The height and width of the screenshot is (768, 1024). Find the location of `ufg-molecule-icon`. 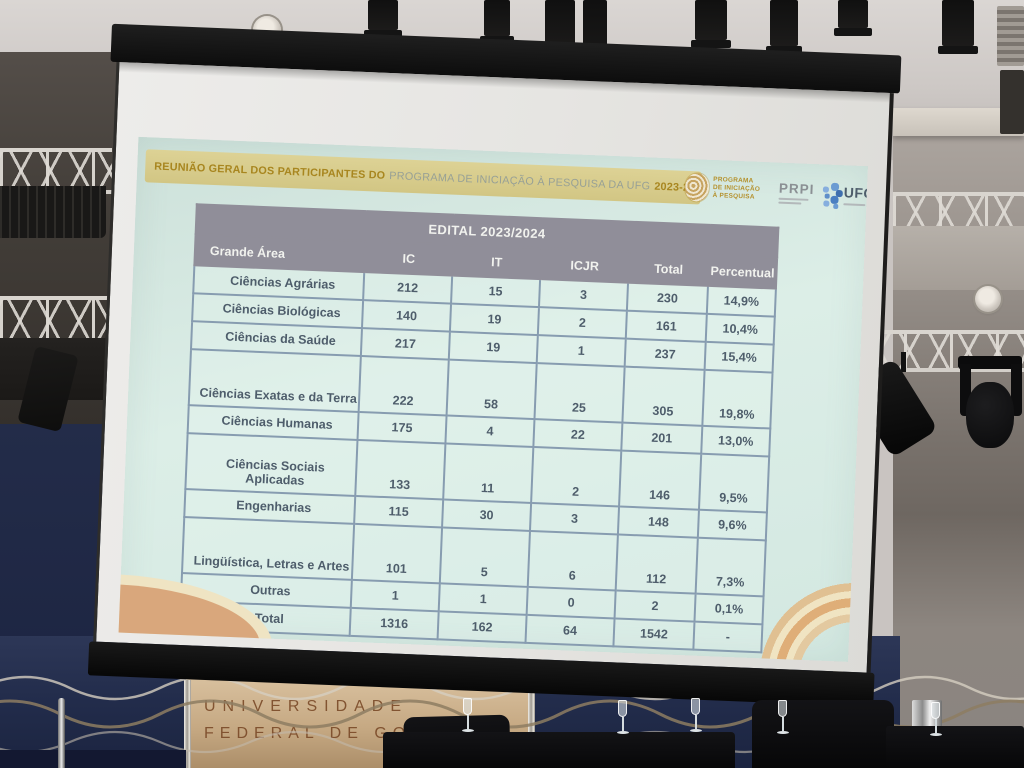

ufg-molecule-icon is located at coordinates (832, 196).